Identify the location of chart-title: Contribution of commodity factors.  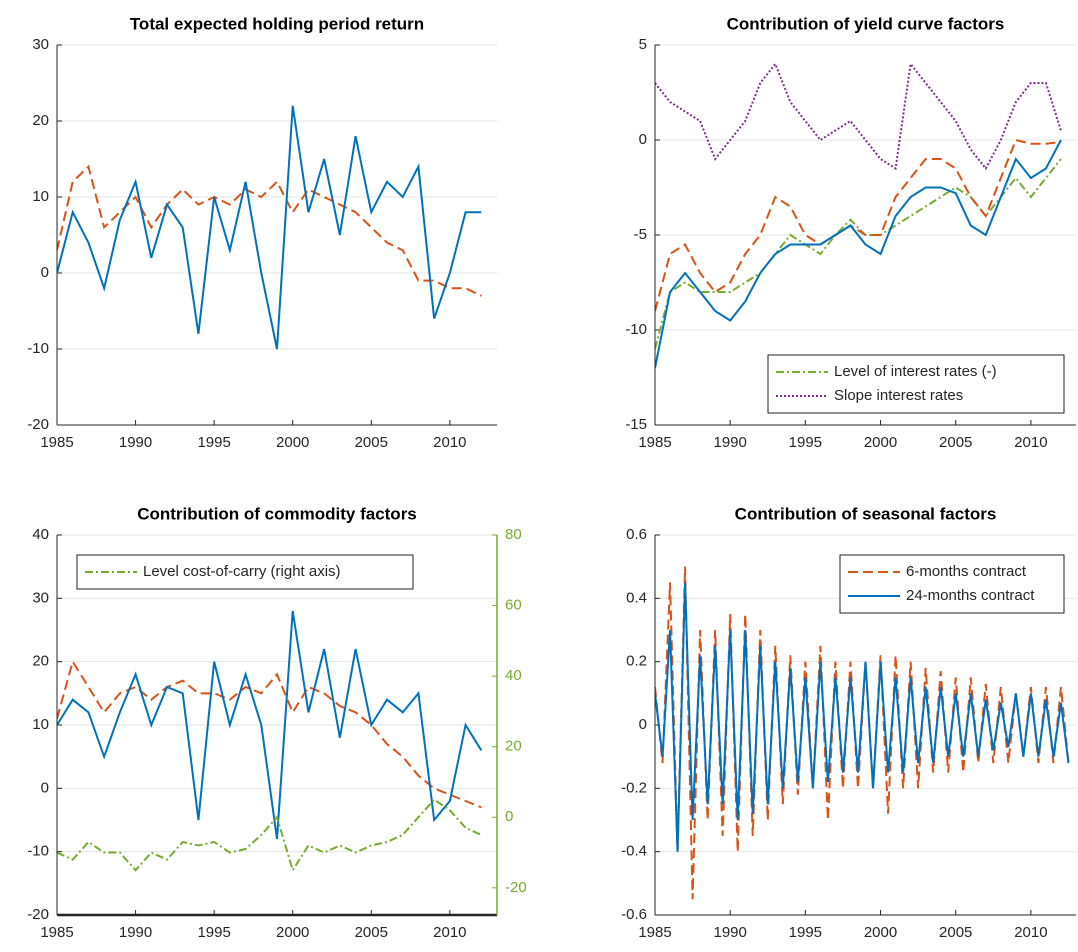
(277, 513).